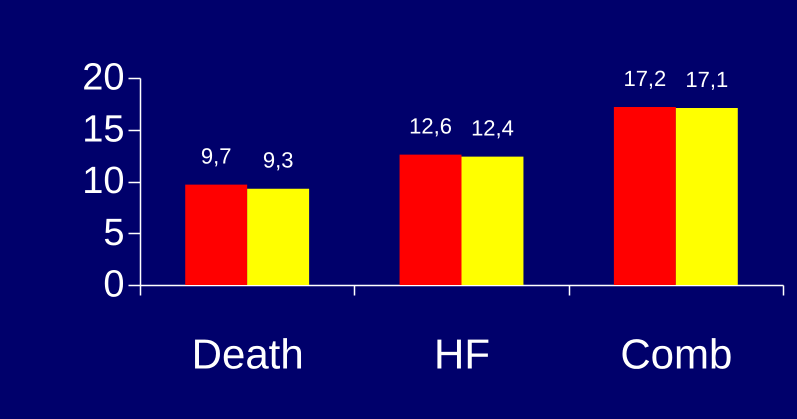 The width and height of the screenshot is (797, 419). What do you see at coordinates (113, 233) in the screenshot?
I see `y-tick-label: 5` at bounding box center [113, 233].